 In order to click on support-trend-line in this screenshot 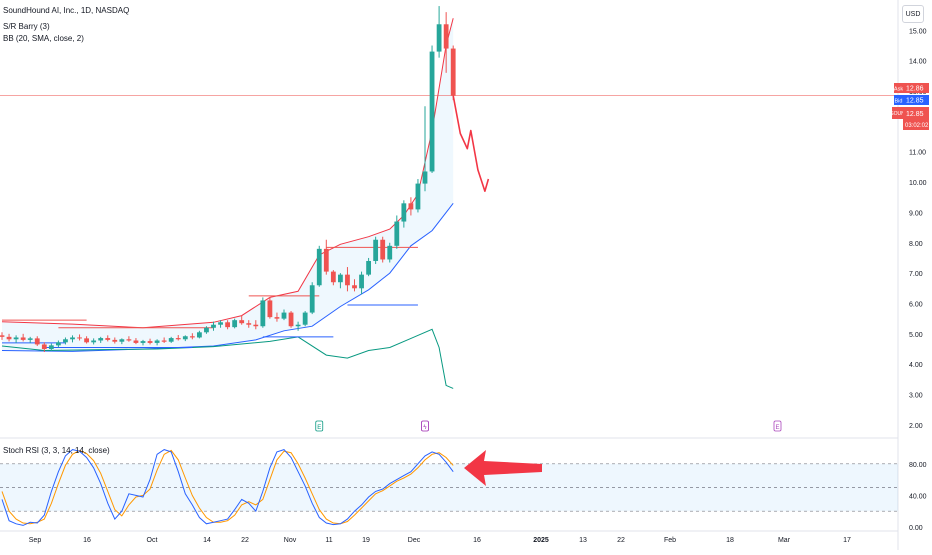, I will do `click(227, 358)`.